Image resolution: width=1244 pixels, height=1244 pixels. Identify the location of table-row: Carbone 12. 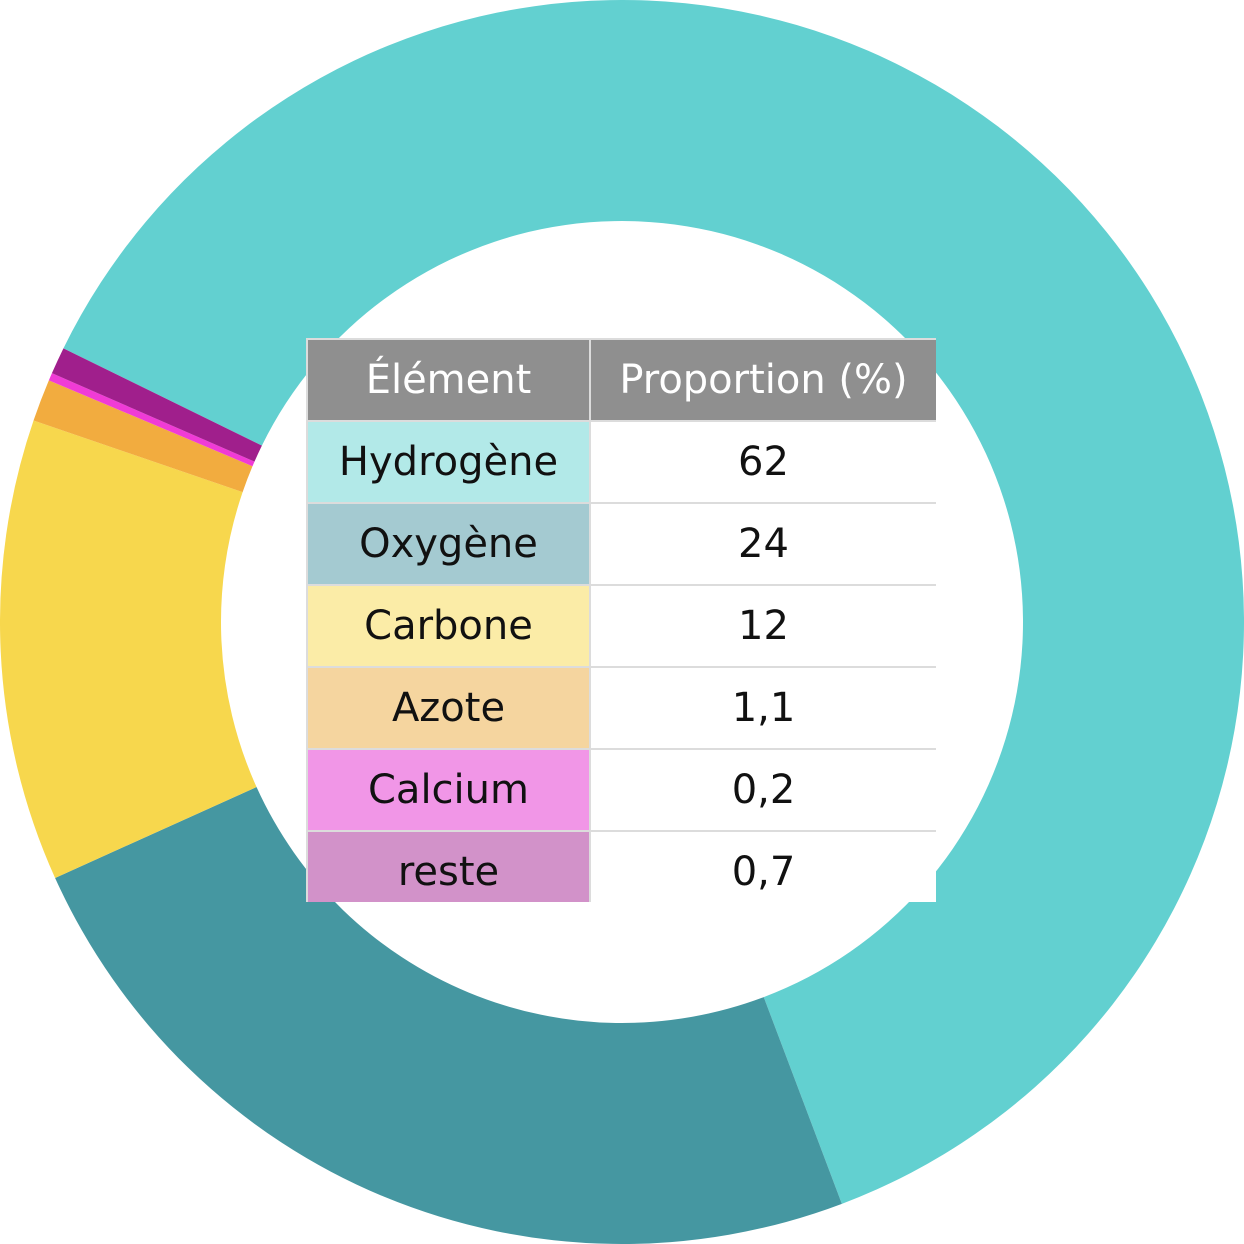
(621, 626).